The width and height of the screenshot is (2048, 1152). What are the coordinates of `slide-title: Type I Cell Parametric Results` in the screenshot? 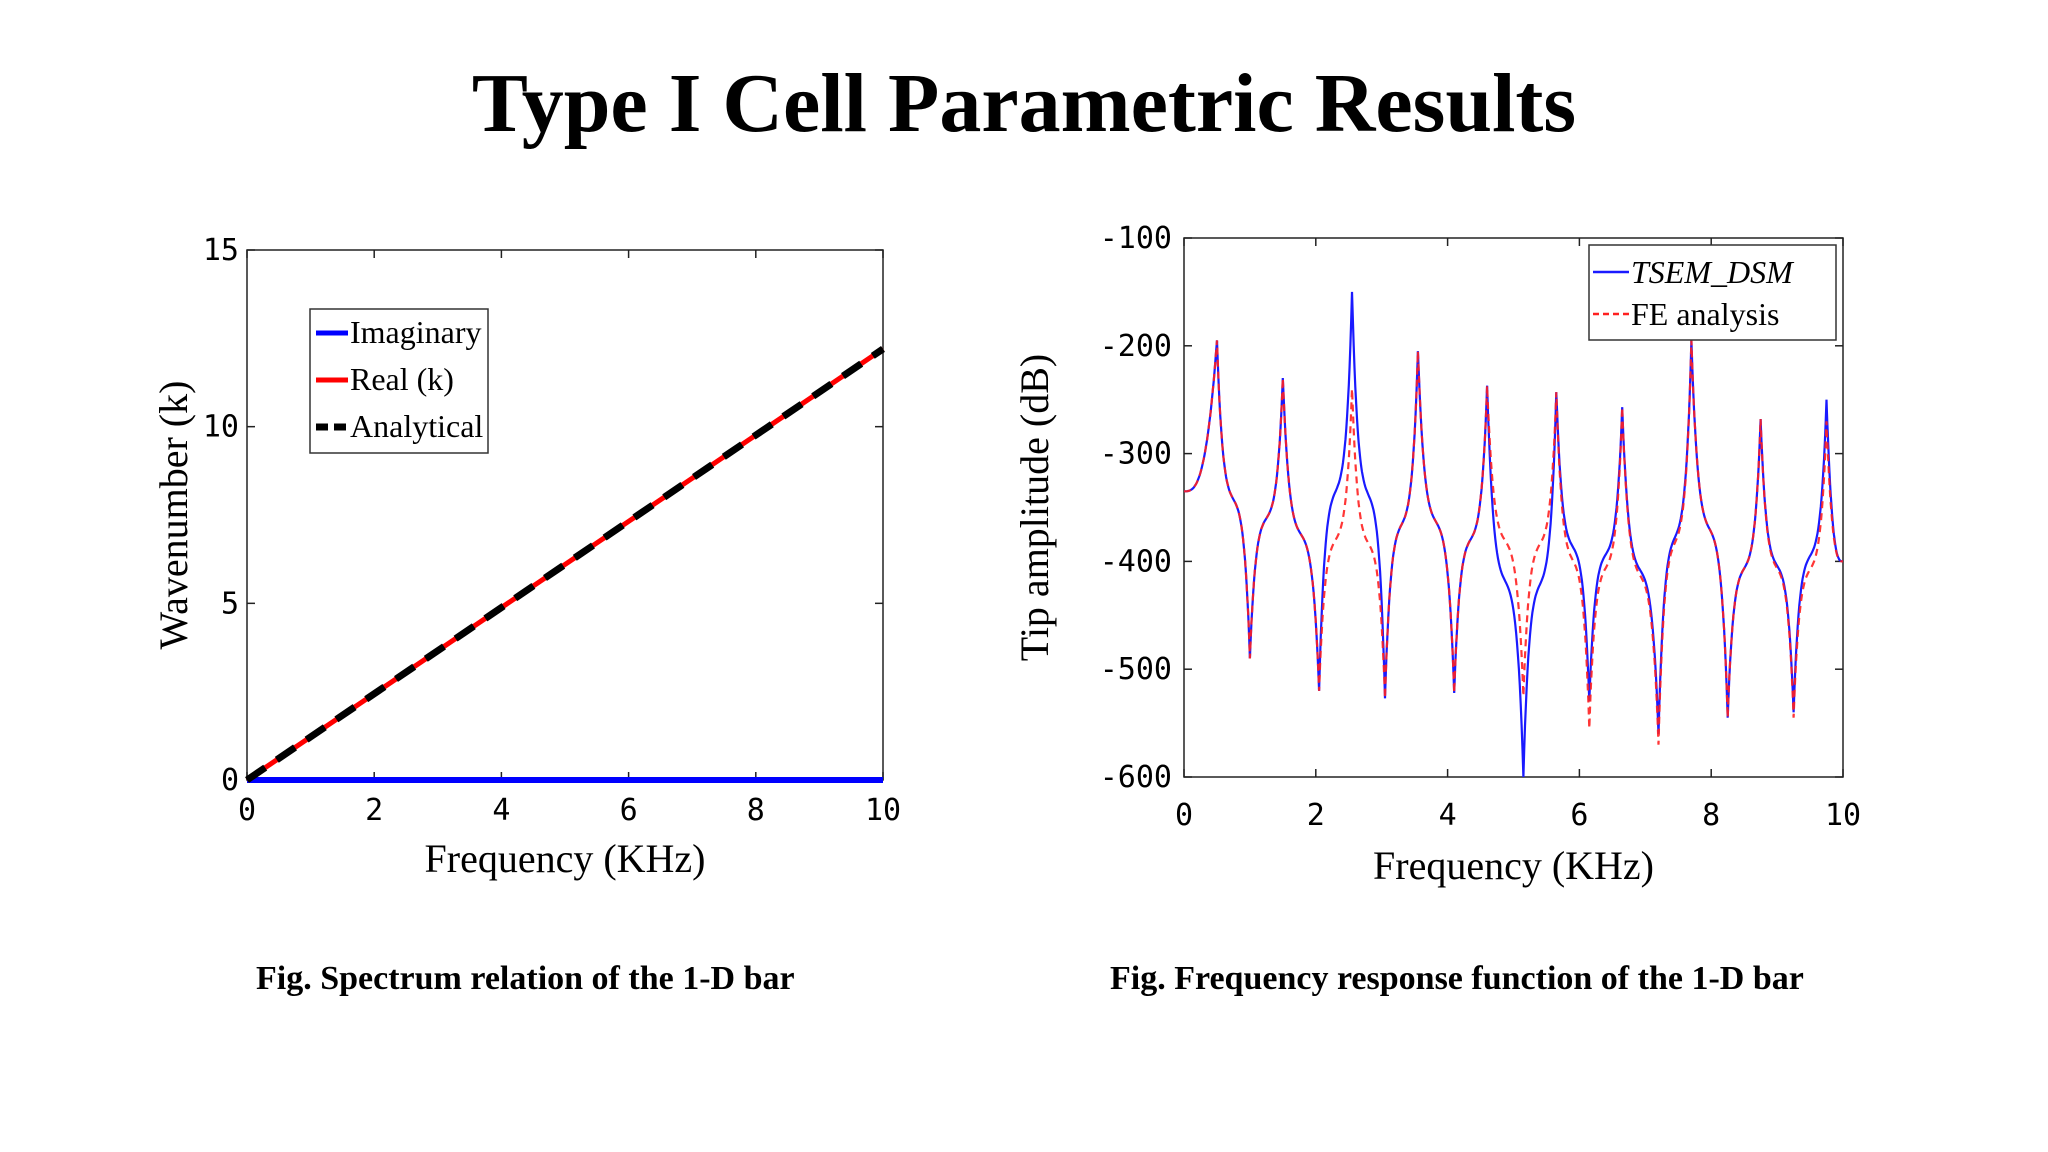 It's located at (1024, 103).